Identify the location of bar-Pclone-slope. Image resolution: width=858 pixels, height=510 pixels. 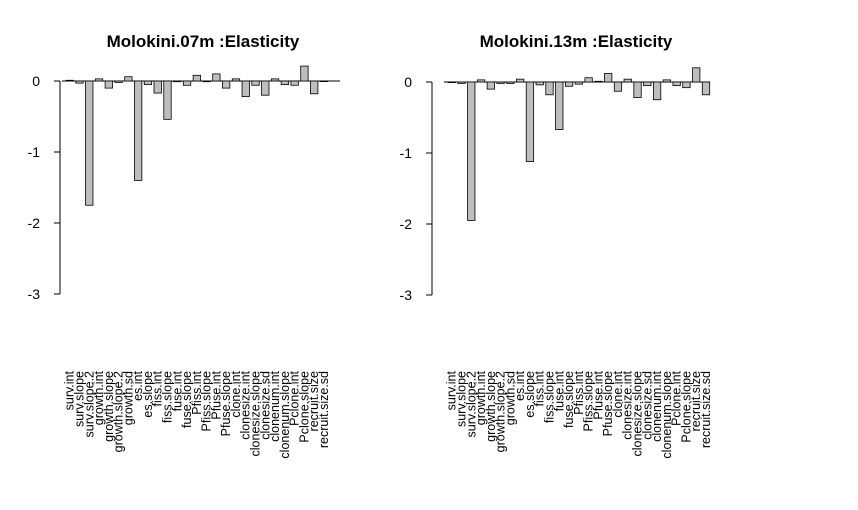
(686, 85).